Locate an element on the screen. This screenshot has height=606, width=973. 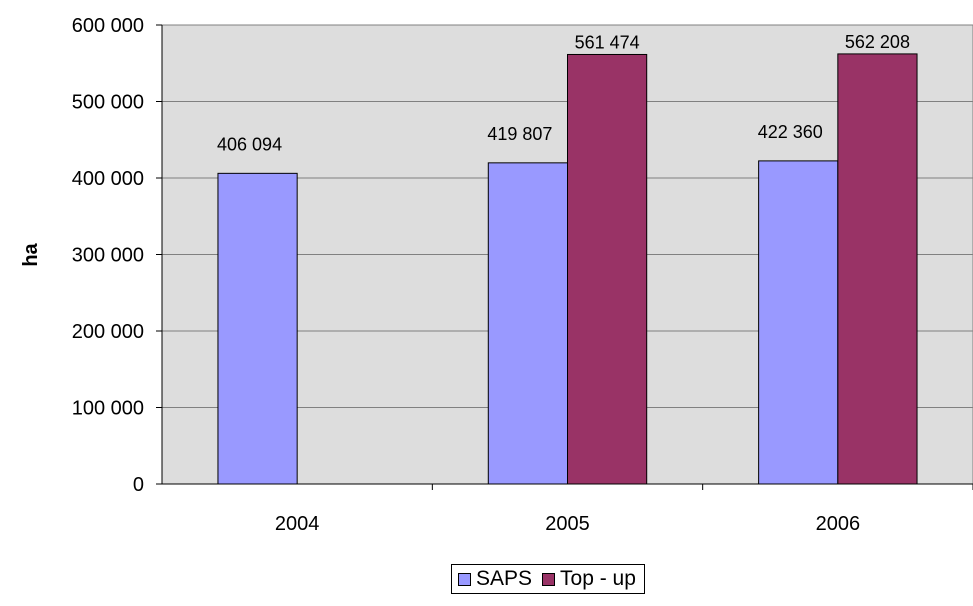
data-label: 419 807 is located at coordinates (519, 134).